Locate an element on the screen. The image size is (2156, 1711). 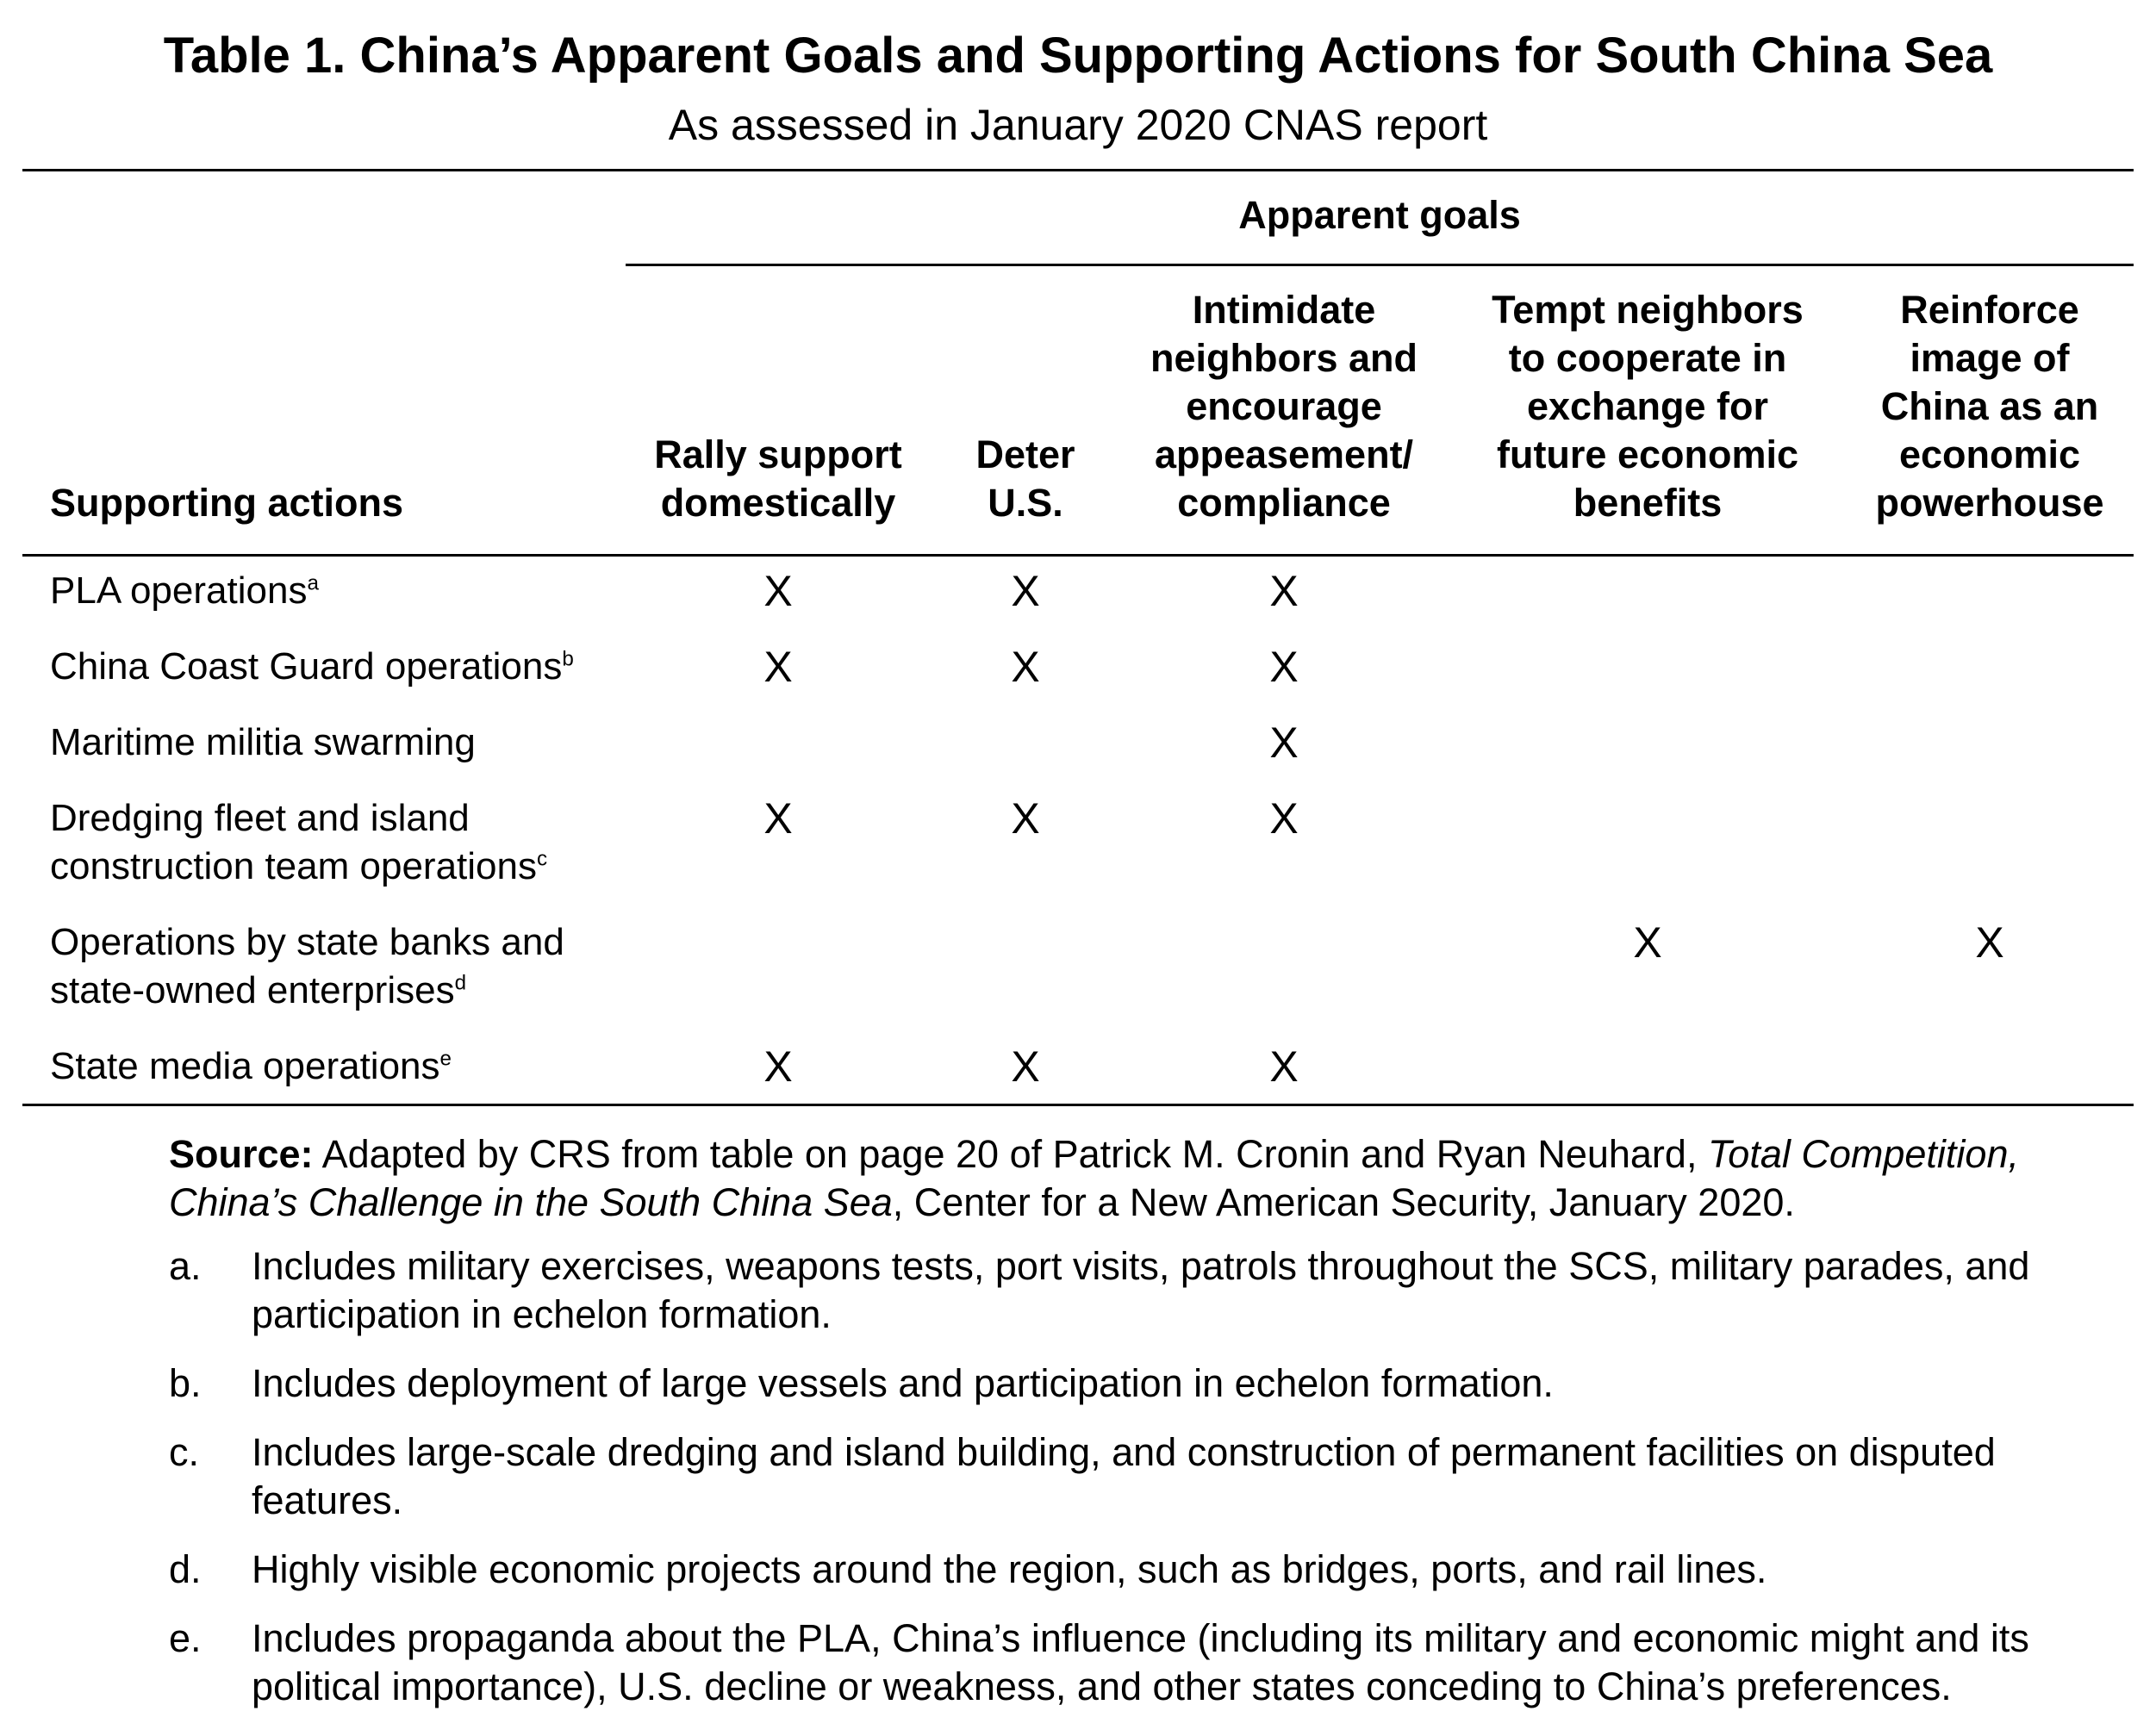
row-header: Supporting actions is located at coordinates (227, 503).